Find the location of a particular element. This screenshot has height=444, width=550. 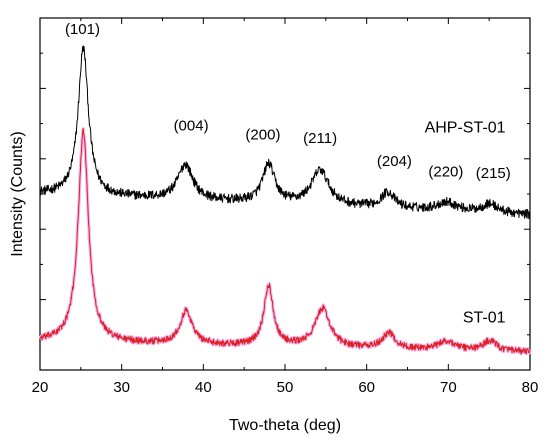

peak-label: (101) is located at coordinates (82, 29).